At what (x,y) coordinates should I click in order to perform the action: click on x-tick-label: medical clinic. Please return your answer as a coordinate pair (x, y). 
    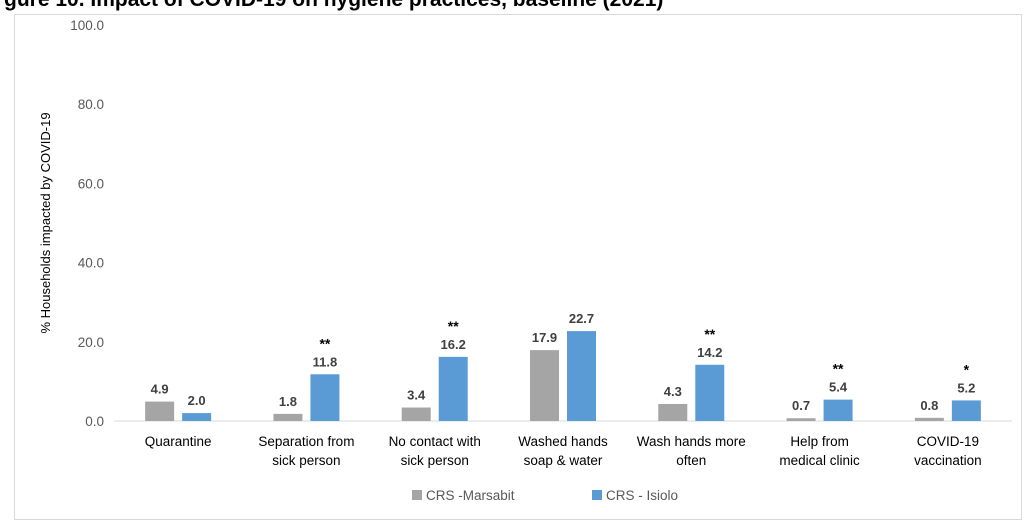
    Looking at the image, I should click on (819, 460).